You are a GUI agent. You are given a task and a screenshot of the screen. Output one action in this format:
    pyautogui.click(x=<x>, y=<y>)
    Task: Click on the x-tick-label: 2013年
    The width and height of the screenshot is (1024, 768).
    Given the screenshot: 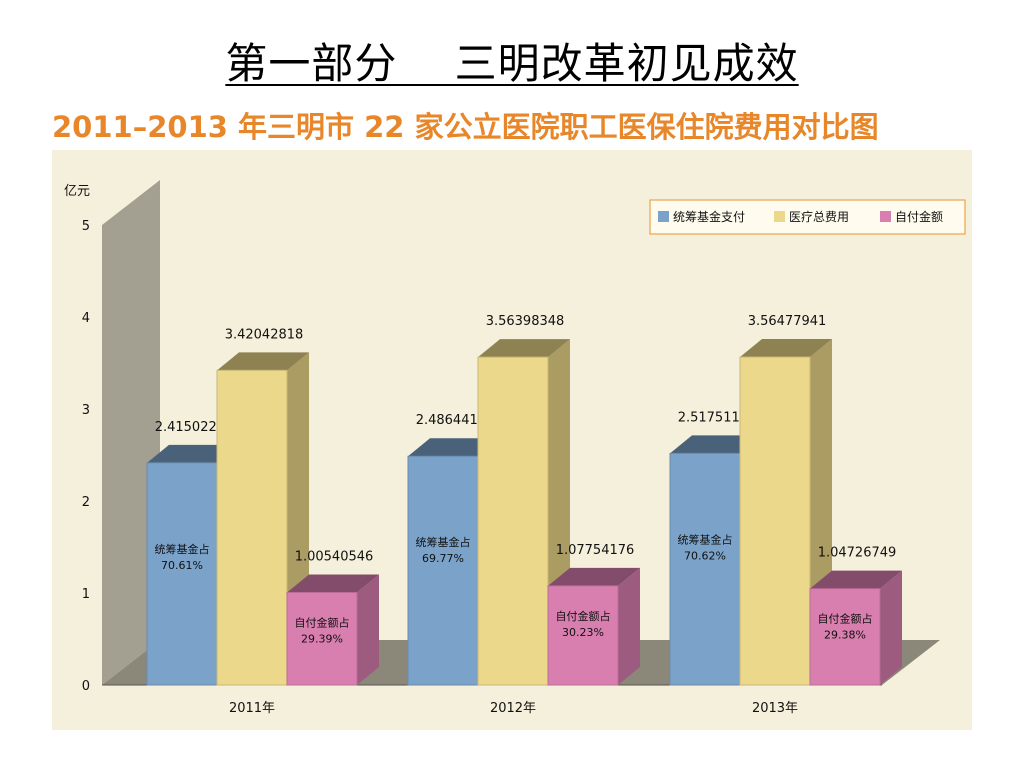 What is the action you would take?
    pyautogui.click(x=775, y=708)
    